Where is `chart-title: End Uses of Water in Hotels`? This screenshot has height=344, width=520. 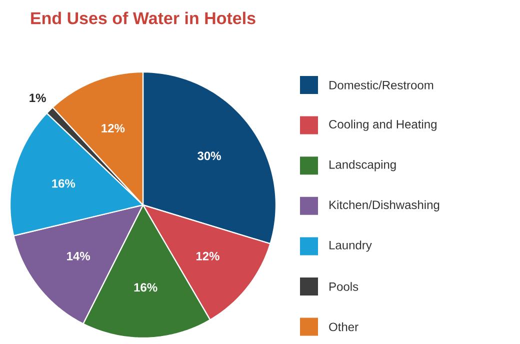 chart-title: End Uses of Water in Hotels is located at coordinates (143, 18).